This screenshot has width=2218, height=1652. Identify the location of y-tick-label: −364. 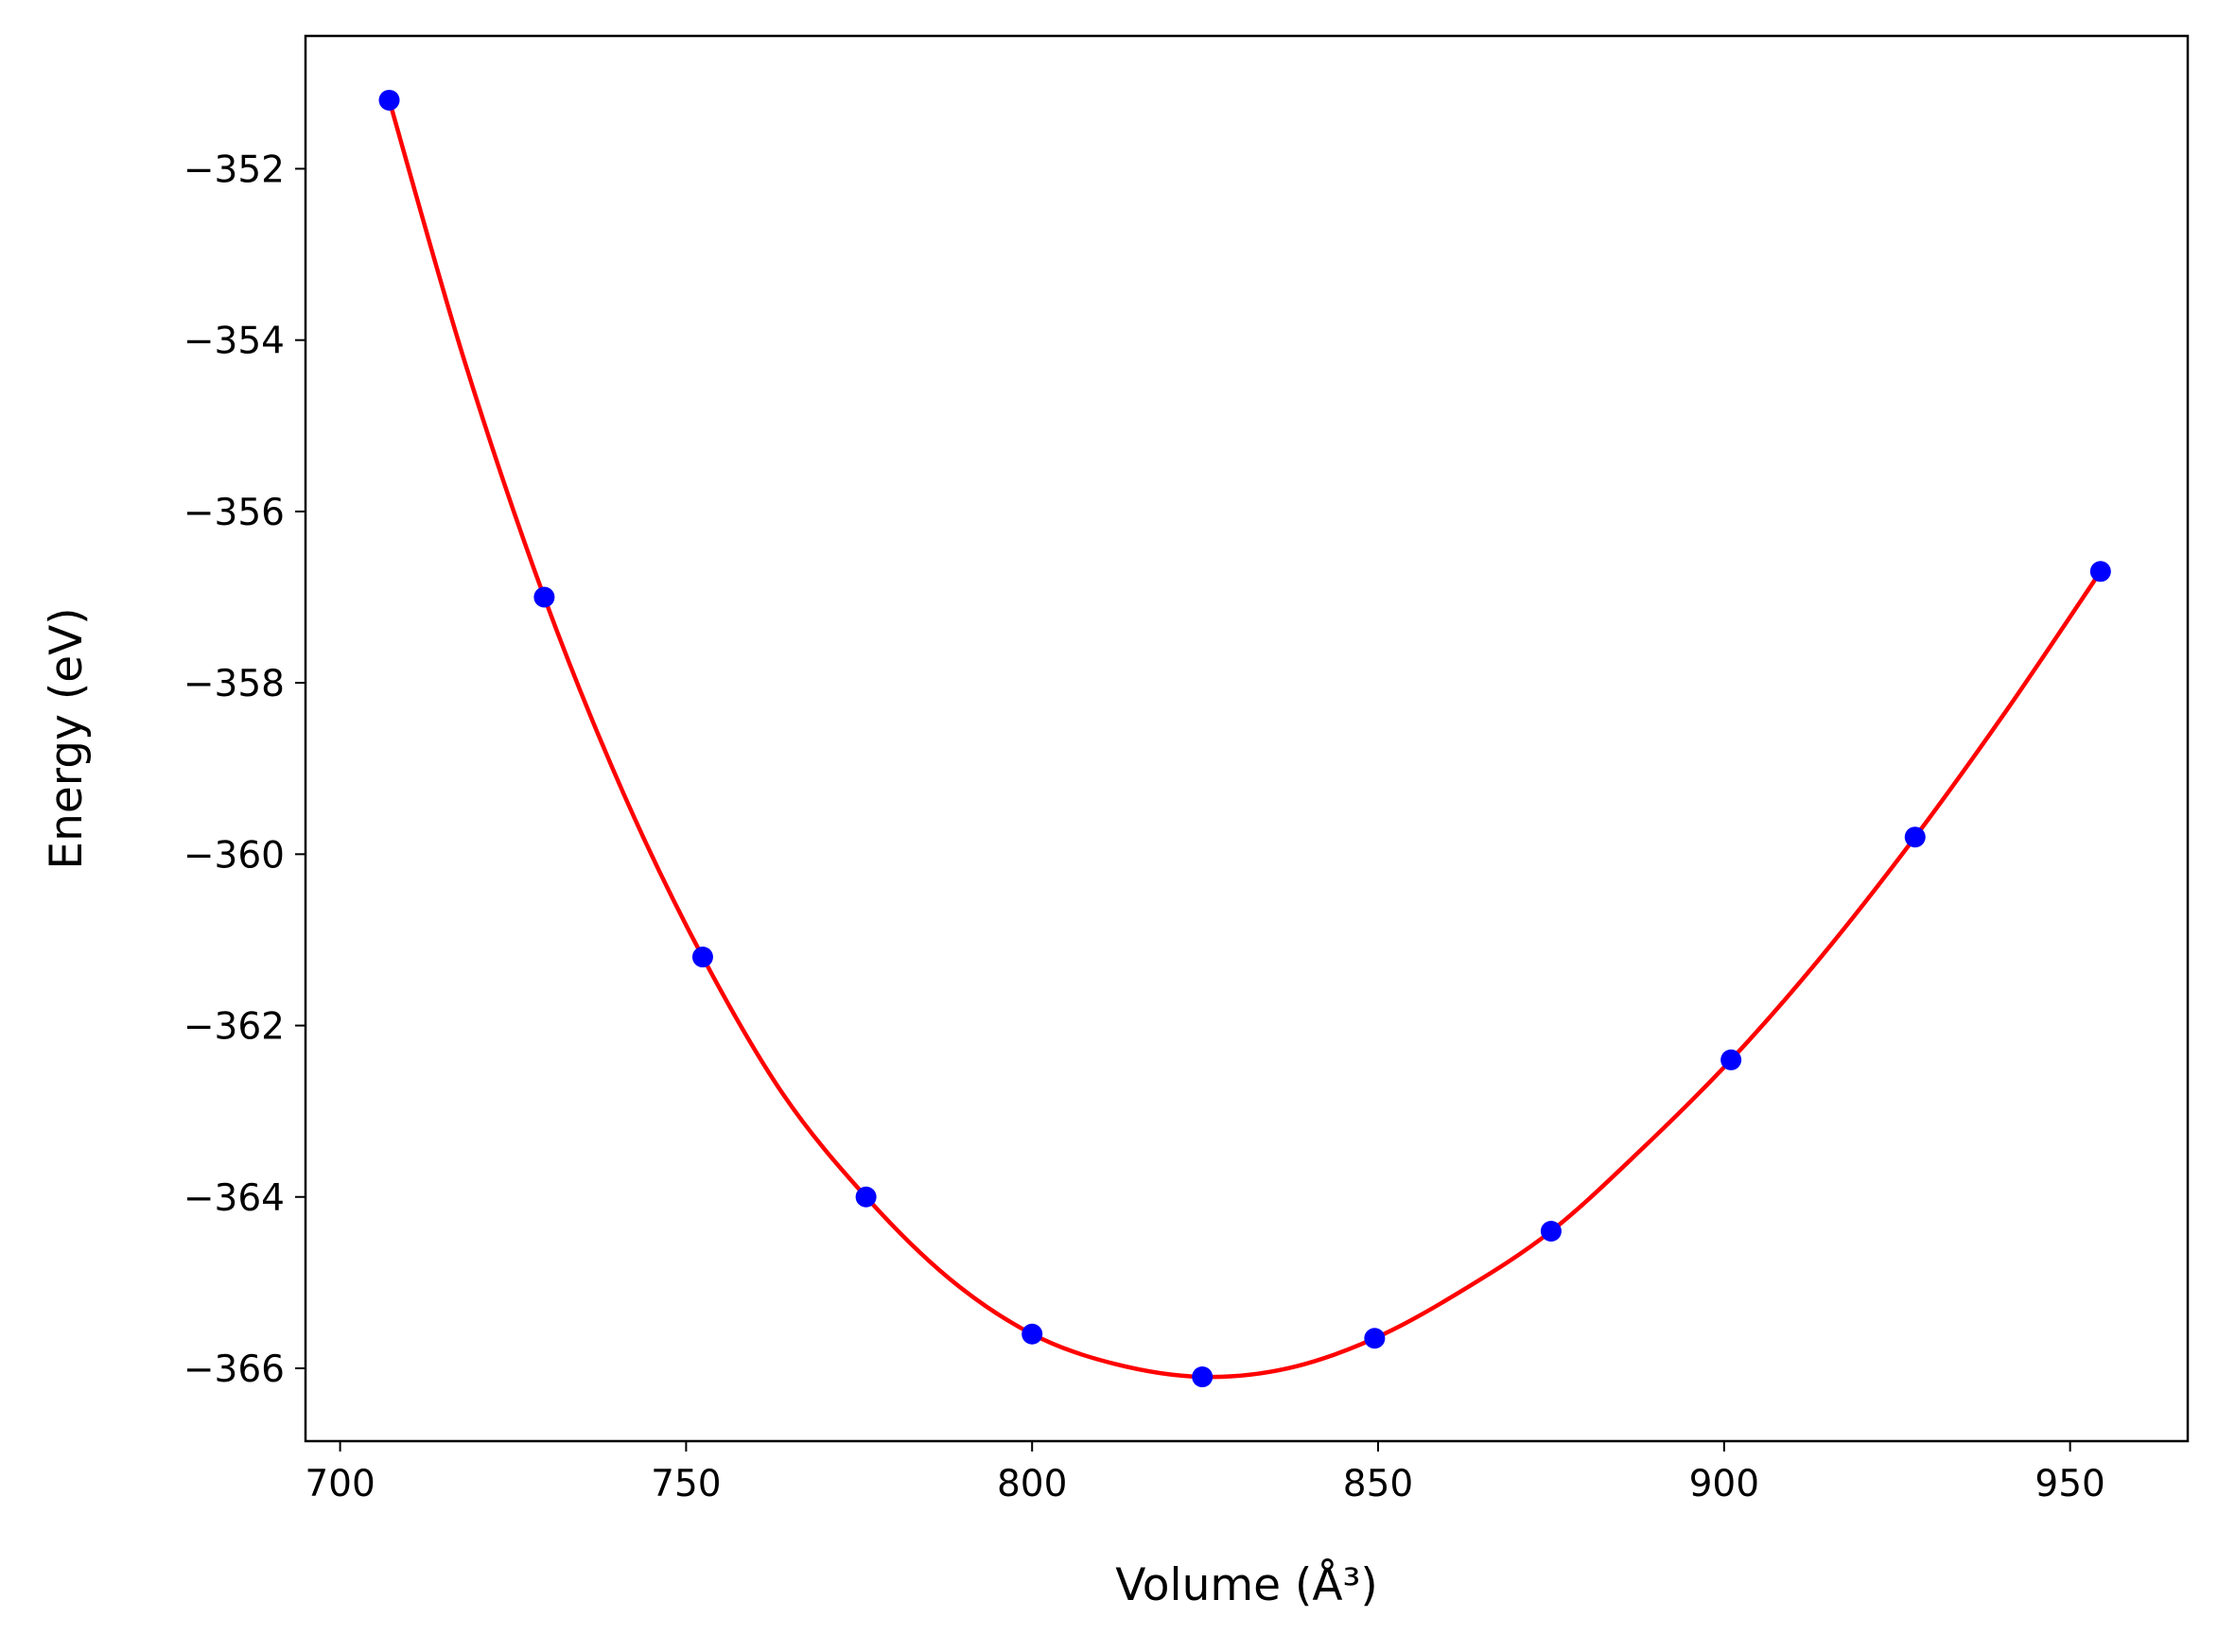
(234, 1198).